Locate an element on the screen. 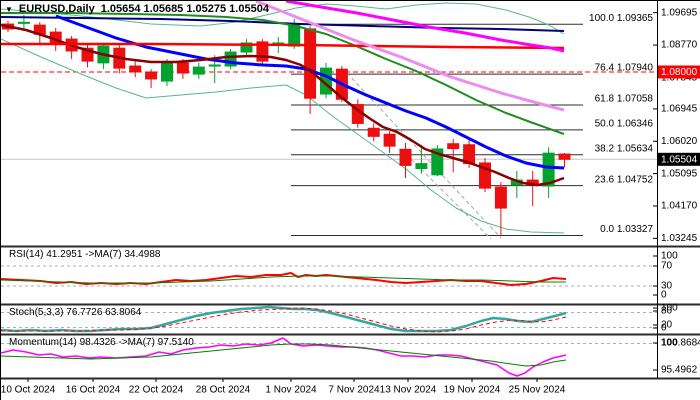 This screenshot has height=400, width=700. price-axis-label: 1.08770 is located at coordinates (679, 45).